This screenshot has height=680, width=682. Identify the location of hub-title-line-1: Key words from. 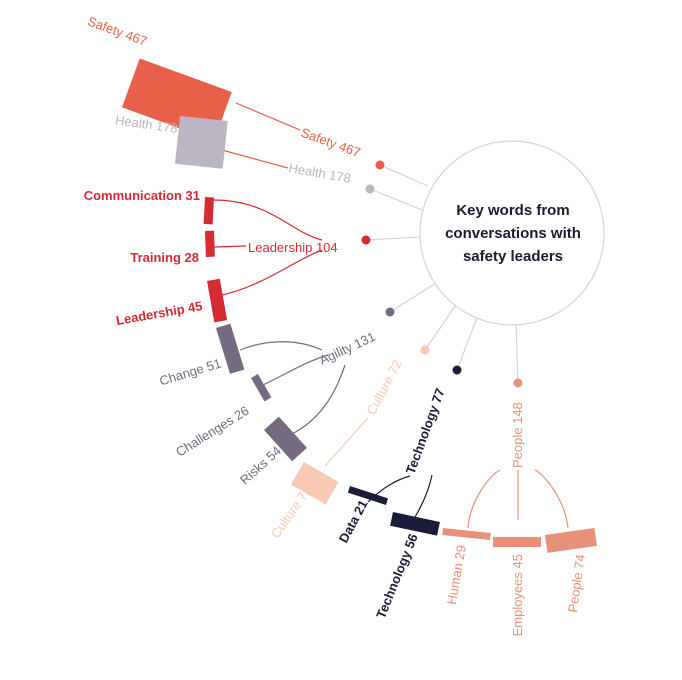
(512, 210).